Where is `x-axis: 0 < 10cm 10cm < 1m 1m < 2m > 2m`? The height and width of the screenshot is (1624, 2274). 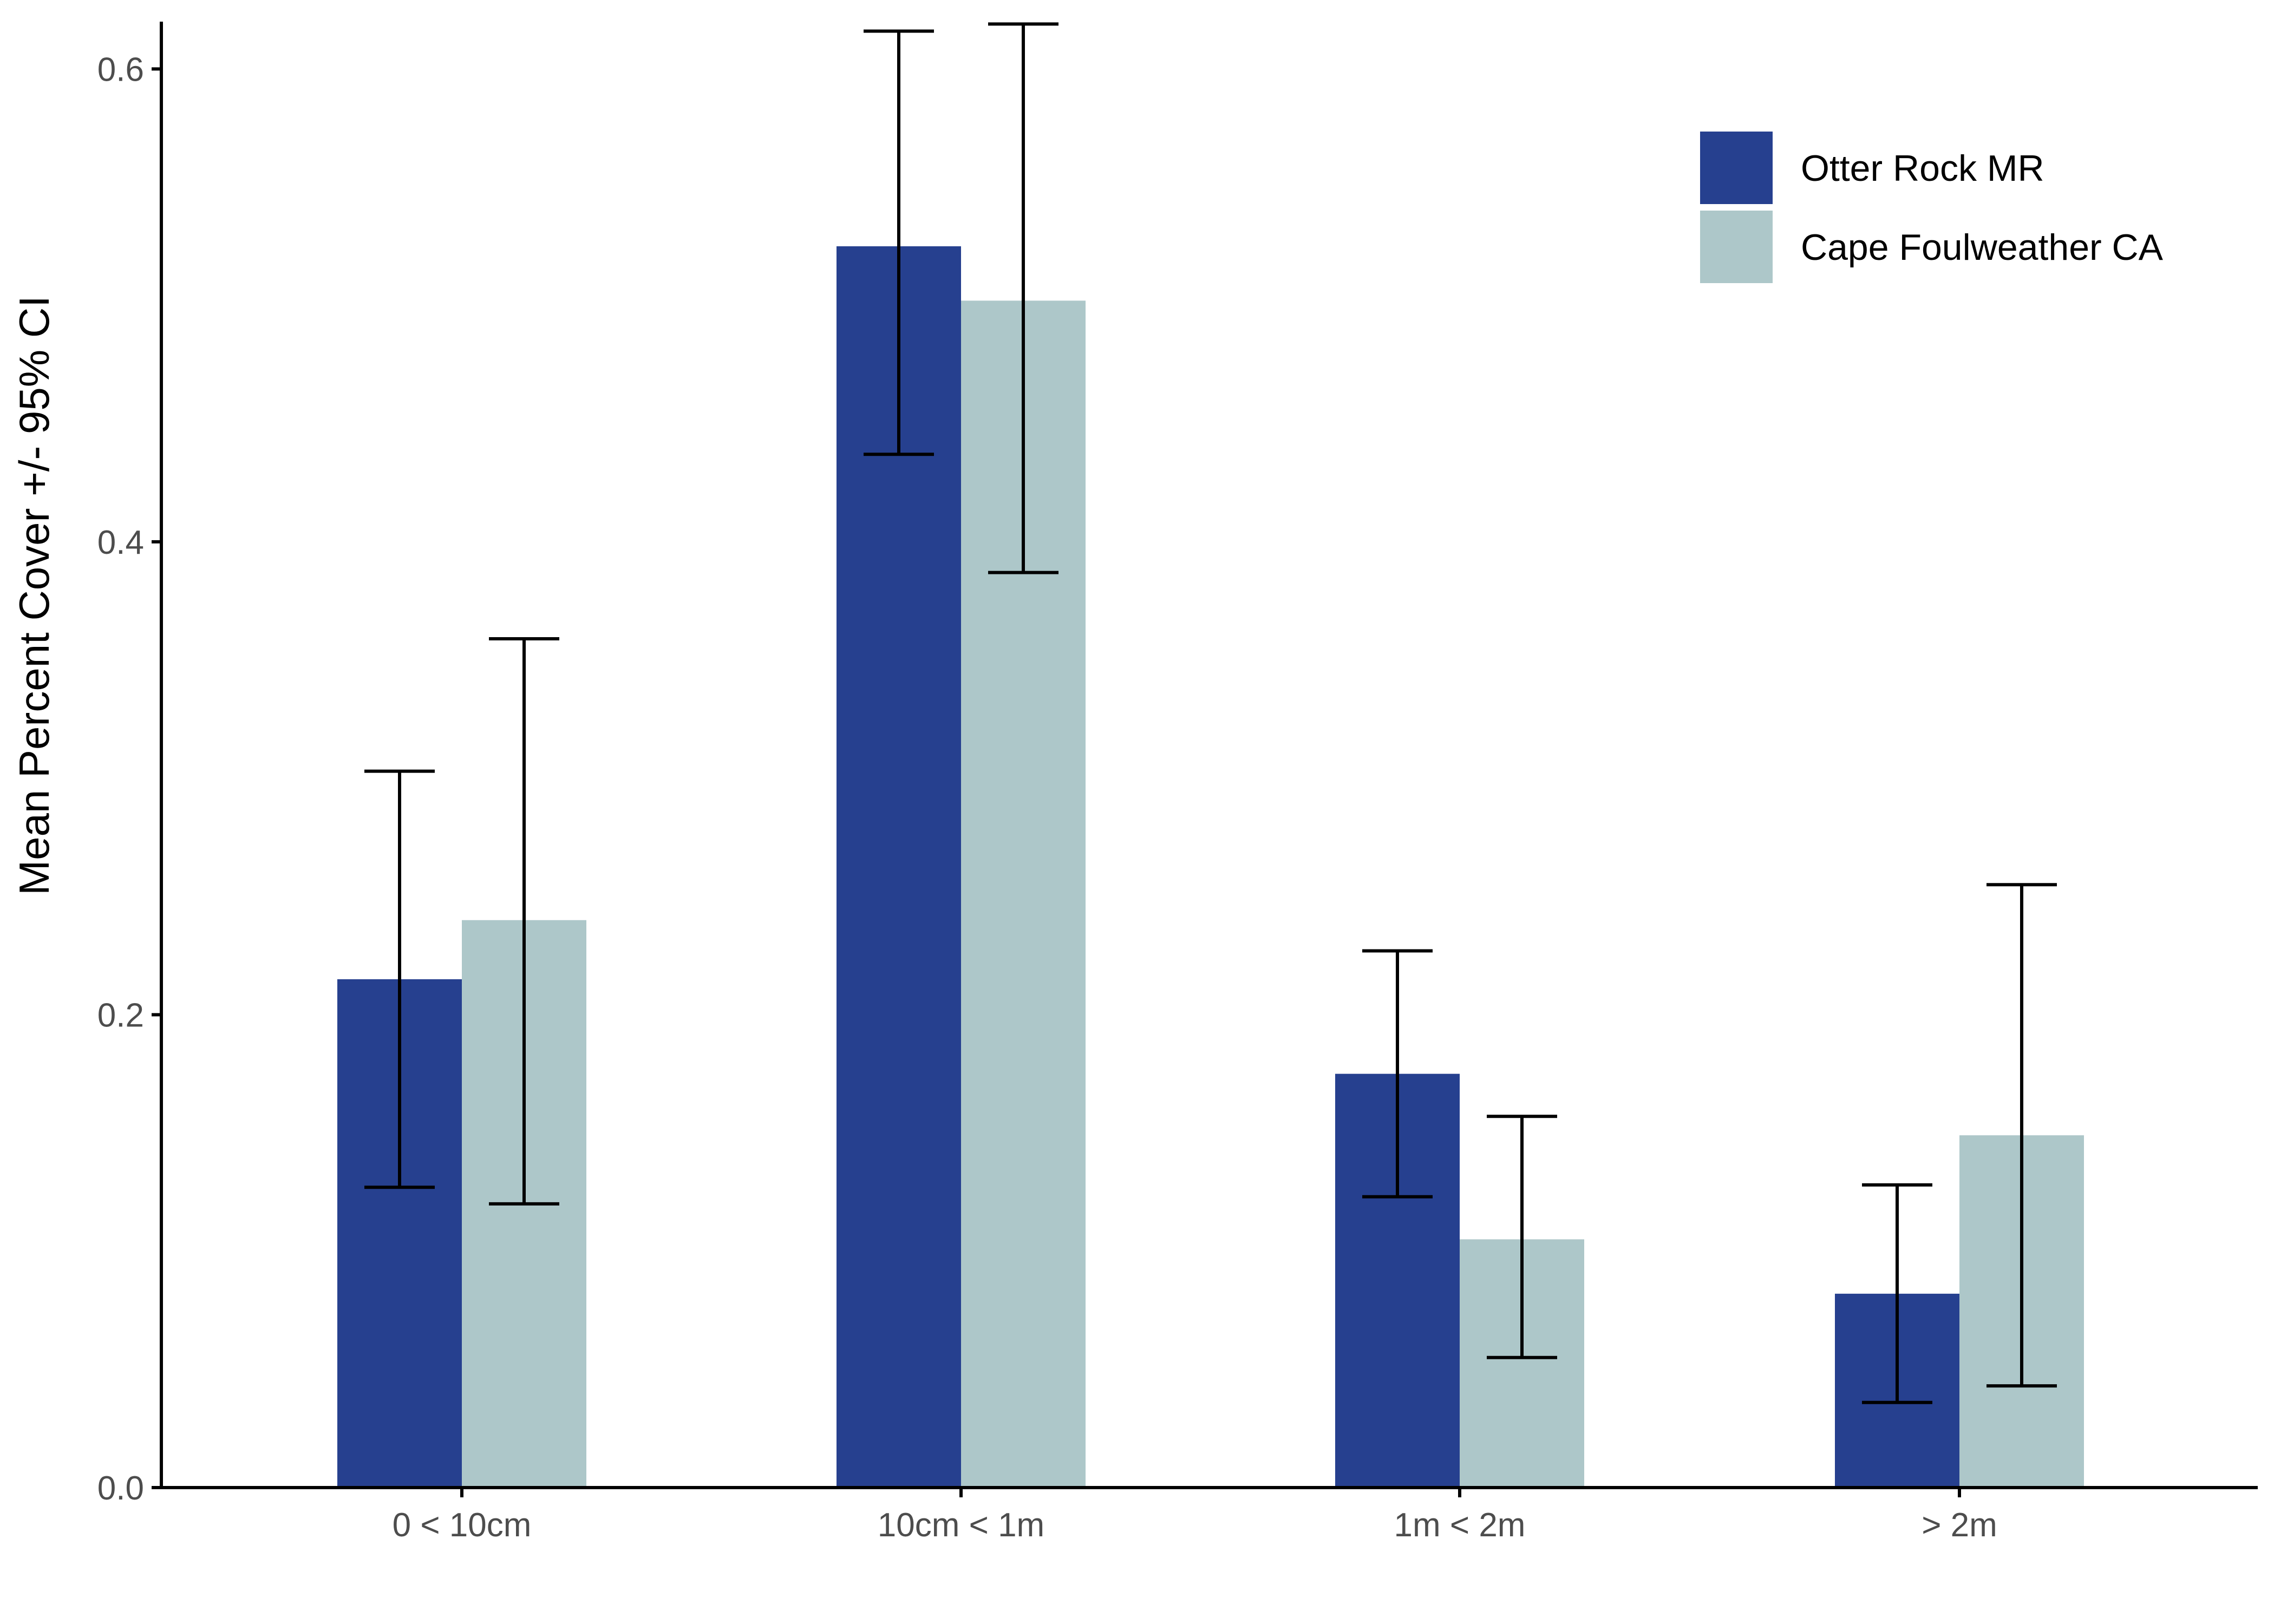 x-axis: 0 < 10cm 10cm < 1m 1m < 2m > 2m is located at coordinates (1209, 1515).